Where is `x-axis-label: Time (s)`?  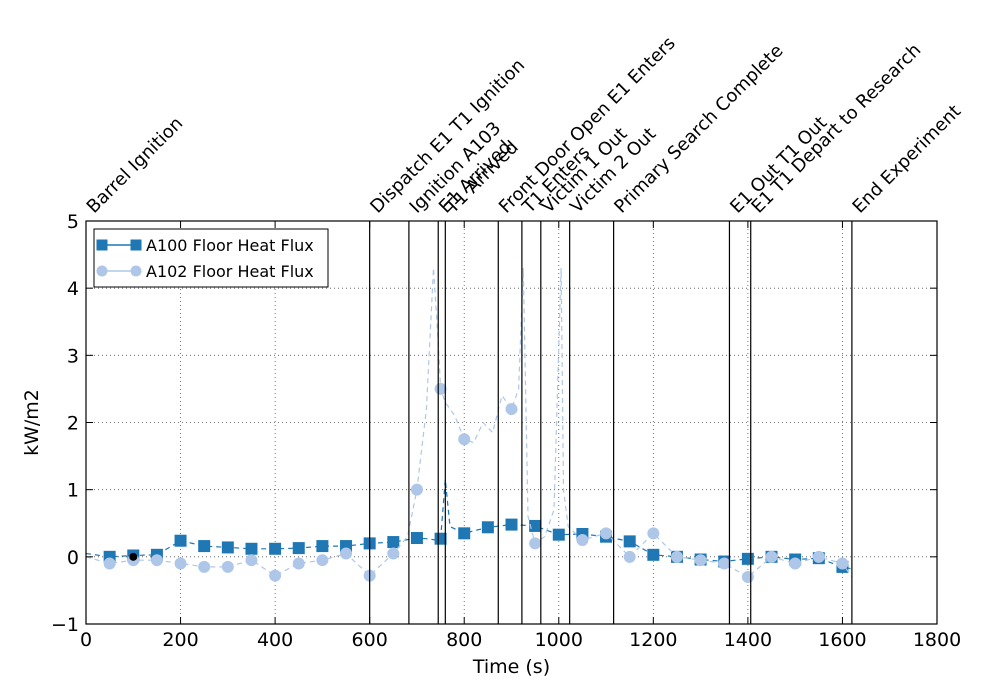
x-axis-label: Time (s) is located at coordinates (511, 667).